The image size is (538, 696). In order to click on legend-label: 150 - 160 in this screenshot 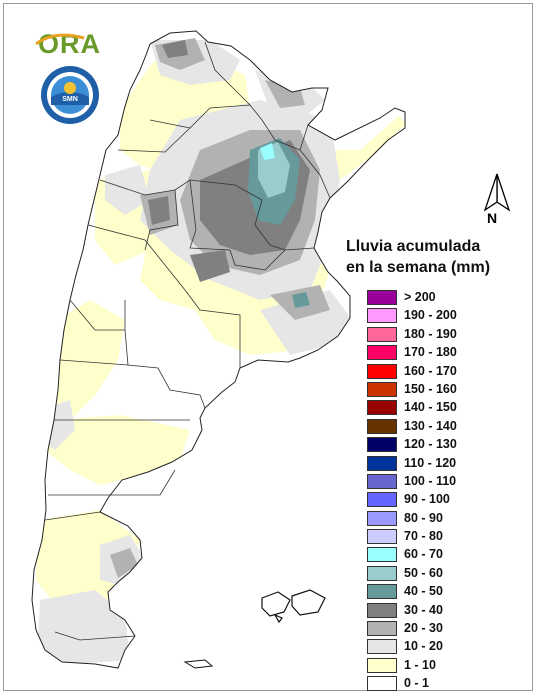, I will do `click(430, 388)`.